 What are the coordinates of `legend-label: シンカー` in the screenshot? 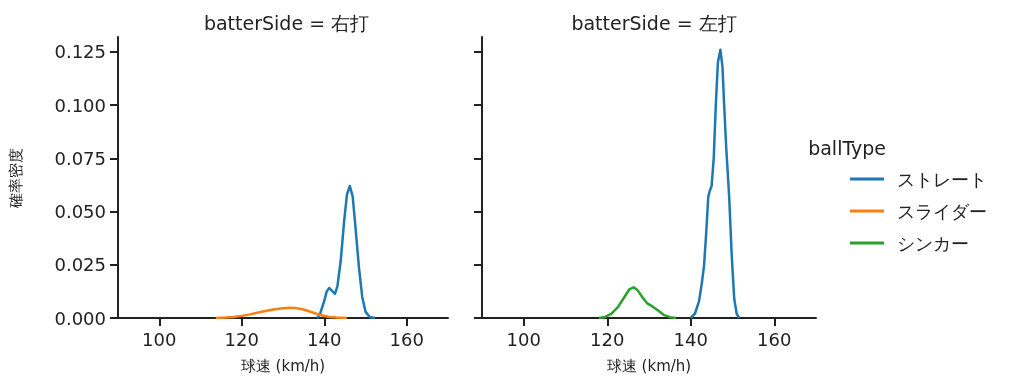 It's located at (933, 243).